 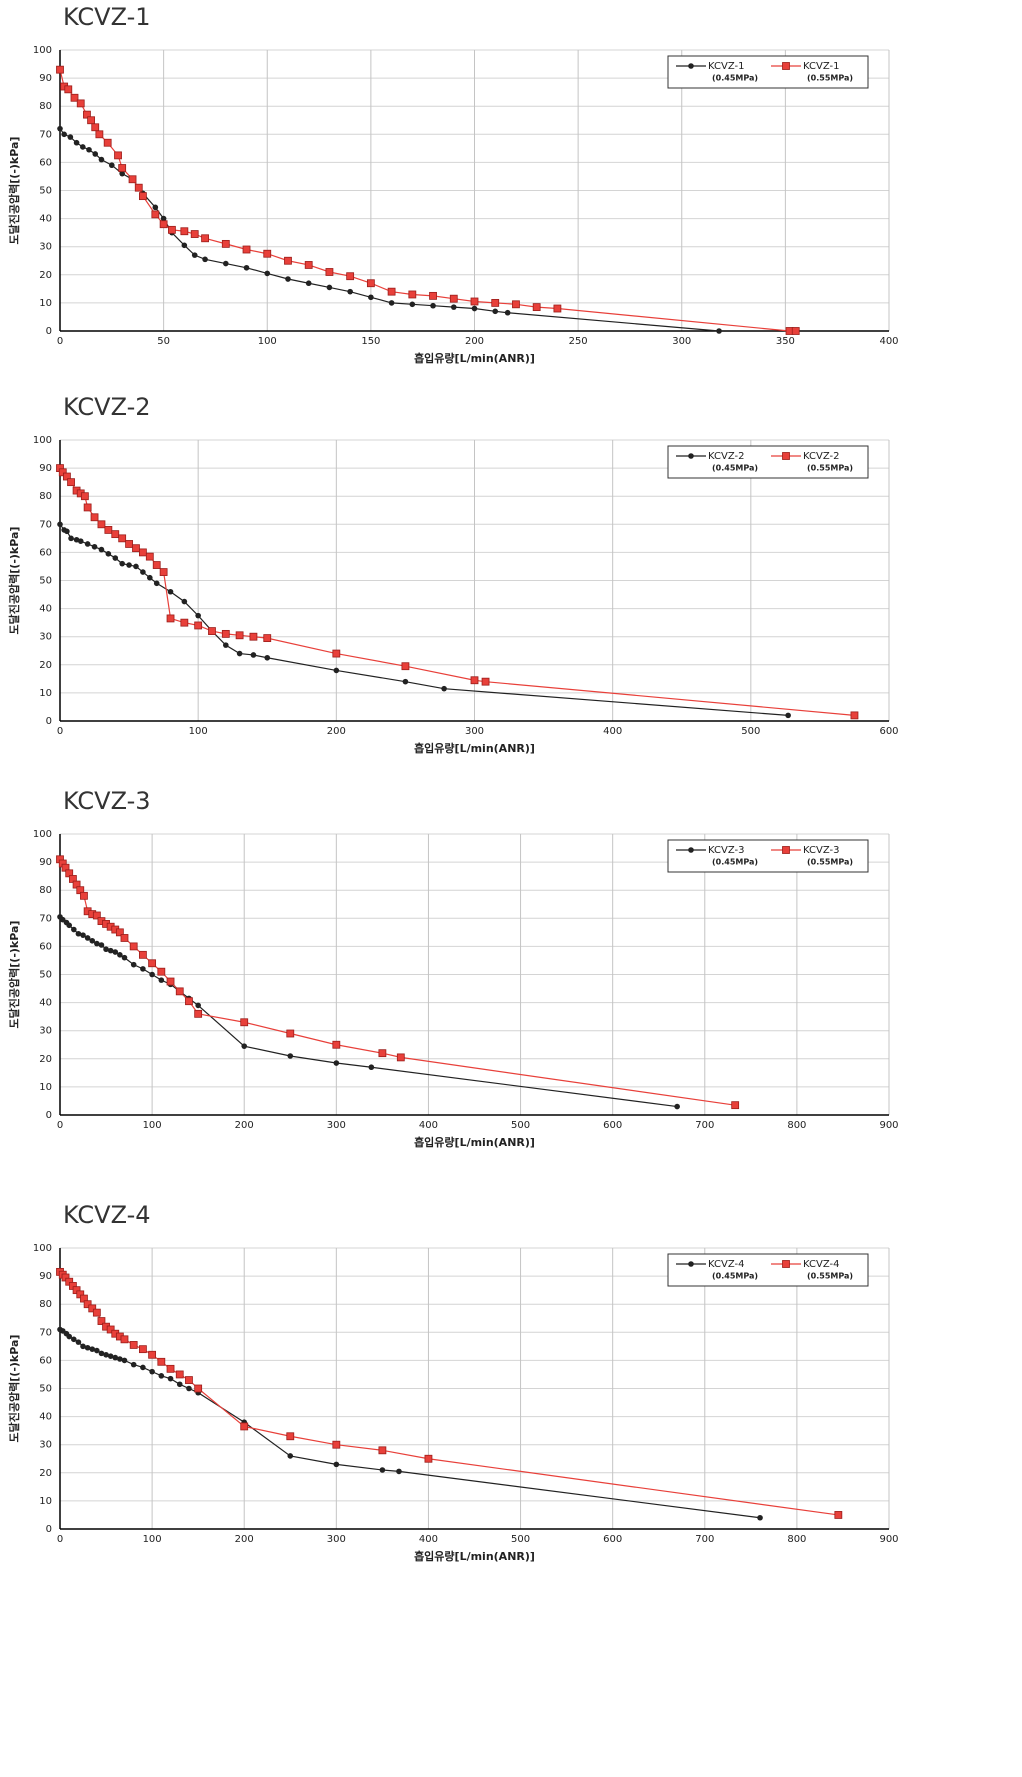 What do you see at coordinates (735, 78) in the screenshot?
I see `legend-sublabel: (0.45MPa)` at bounding box center [735, 78].